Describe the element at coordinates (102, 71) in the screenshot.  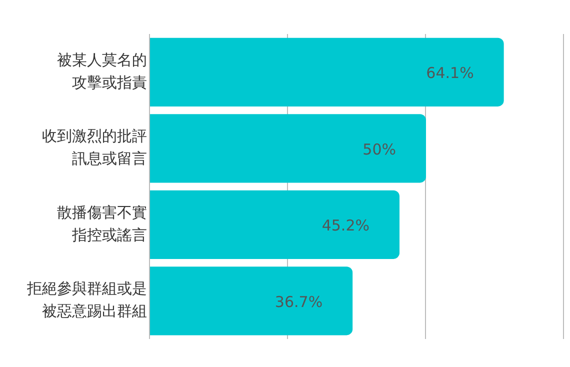
I see `y-tick-label: 被某人莫名的攻擊或指責` at that location.